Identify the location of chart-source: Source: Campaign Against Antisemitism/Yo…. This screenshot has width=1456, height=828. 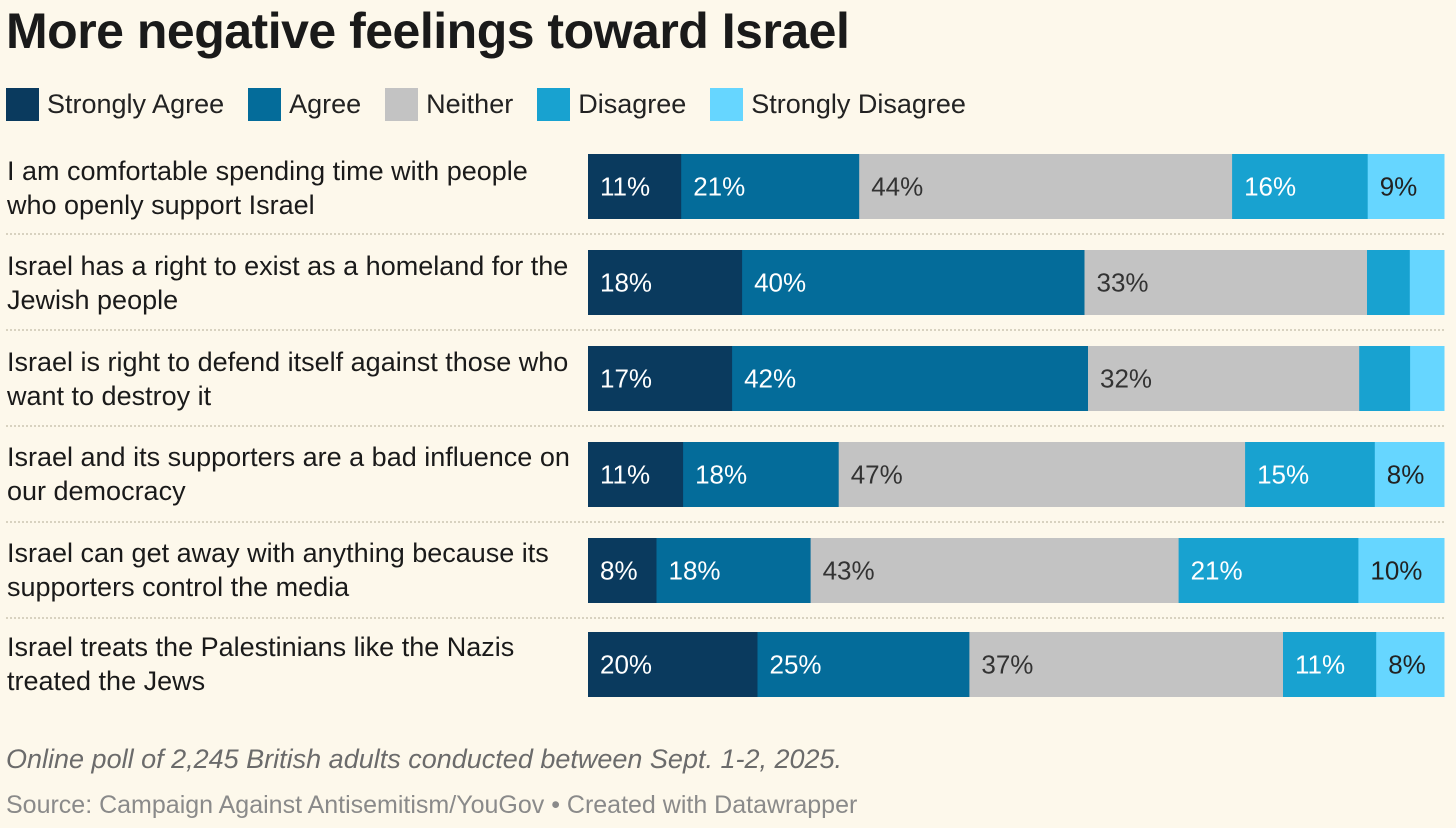
(432, 805).